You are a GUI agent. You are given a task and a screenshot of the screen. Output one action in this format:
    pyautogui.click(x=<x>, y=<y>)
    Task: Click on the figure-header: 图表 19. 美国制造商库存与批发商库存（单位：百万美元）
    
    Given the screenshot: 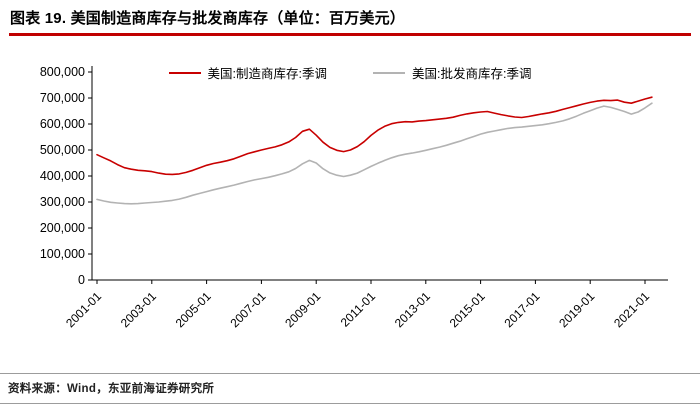 What is the action you would take?
    pyautogui.click(x=350, y=14)
    